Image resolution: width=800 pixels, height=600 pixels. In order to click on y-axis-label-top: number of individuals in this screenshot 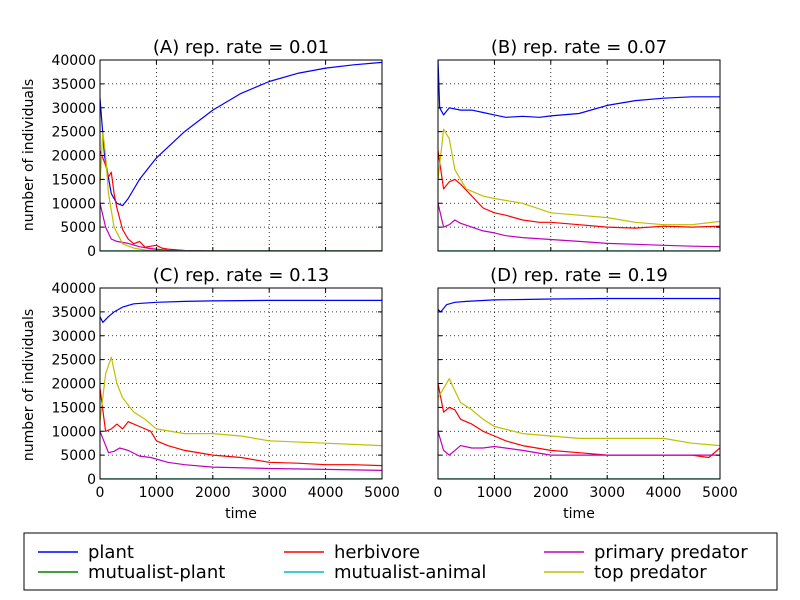, I will do `click(29, 155)`.